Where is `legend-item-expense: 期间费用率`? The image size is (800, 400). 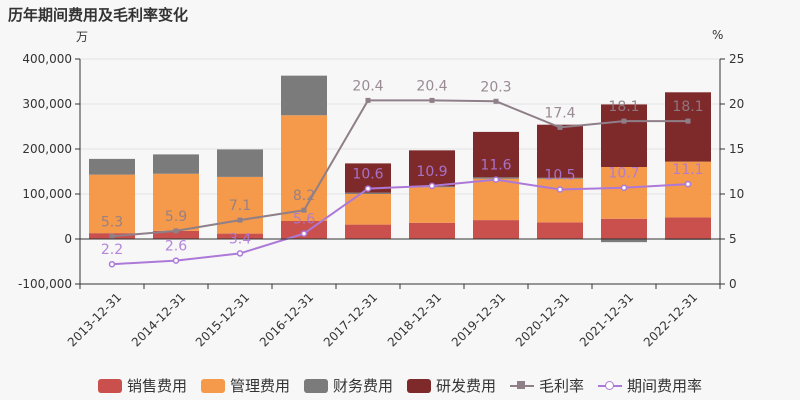
legend-item-expense: 期间费用率 is located at coordinates (650, 385).